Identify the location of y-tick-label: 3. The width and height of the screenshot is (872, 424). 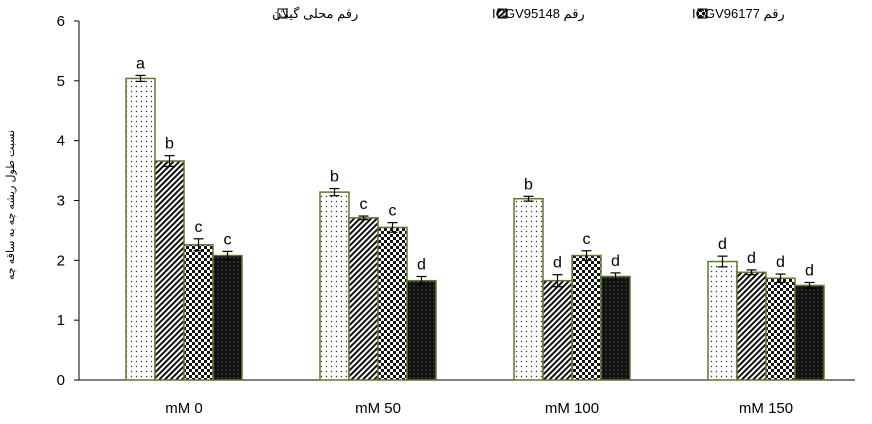
(61, 201).